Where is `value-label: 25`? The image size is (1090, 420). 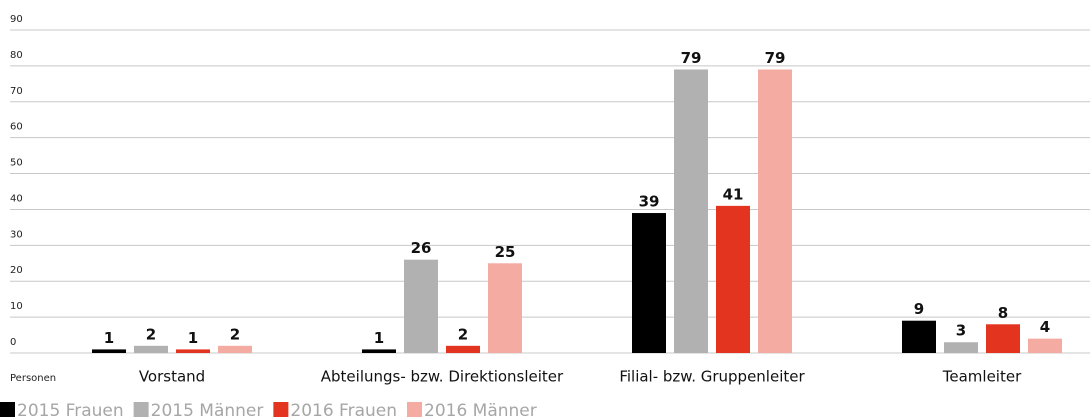 value-label: 25 is located at coordinates (505, 252).